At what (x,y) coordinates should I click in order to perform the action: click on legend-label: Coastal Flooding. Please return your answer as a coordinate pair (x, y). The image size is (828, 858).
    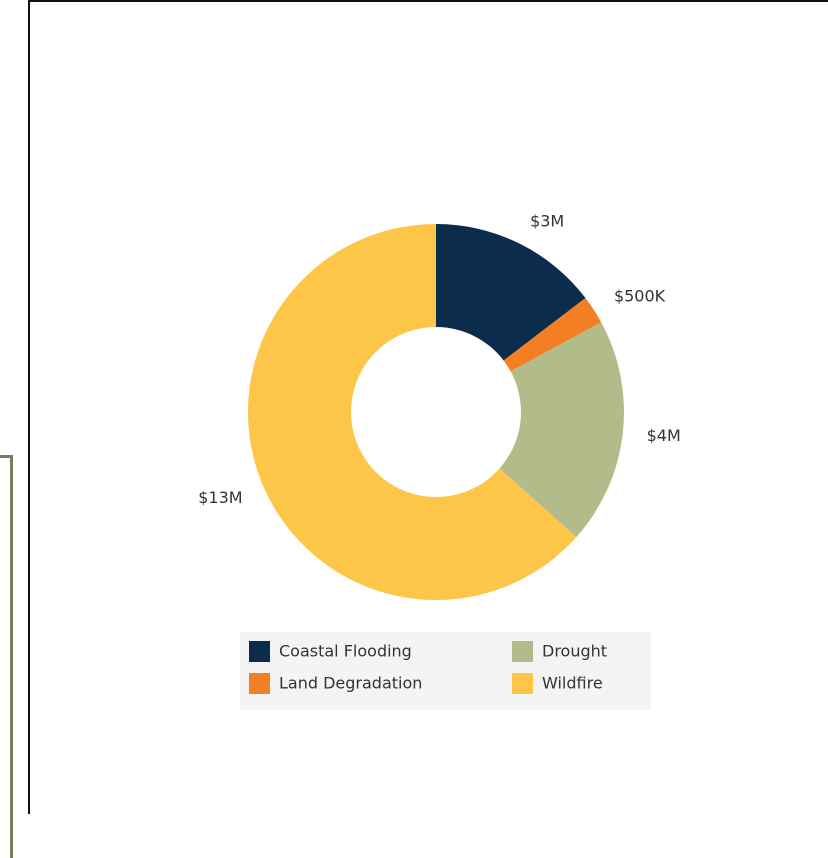
    Looking at the image, I should click on (345, 651).